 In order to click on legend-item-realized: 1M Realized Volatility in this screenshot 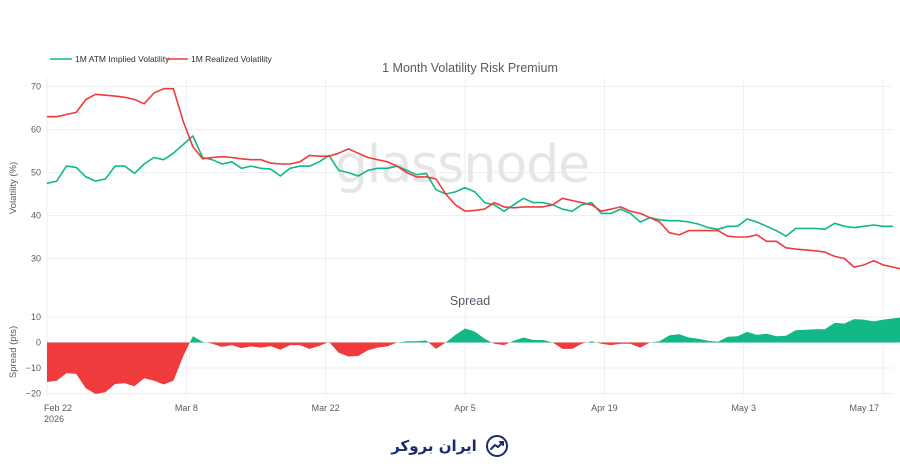, I will do `click(219, 59)`.